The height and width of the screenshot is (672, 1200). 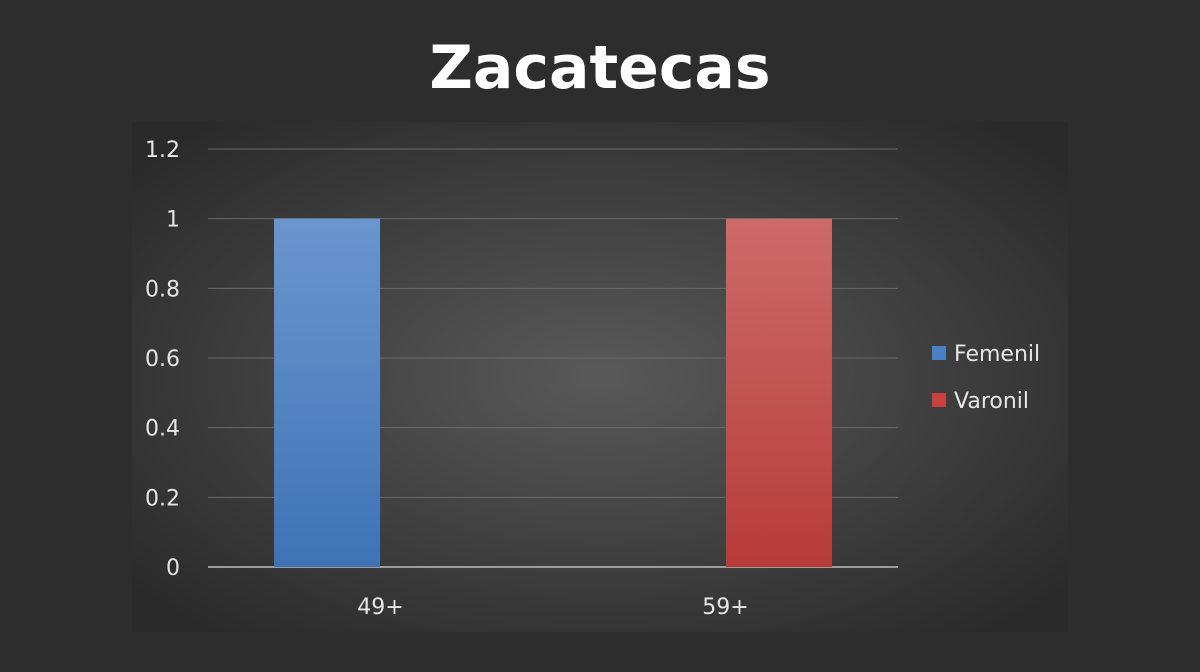 I want to click on y-tick-label: 0.8, so click(x=162, y=289).